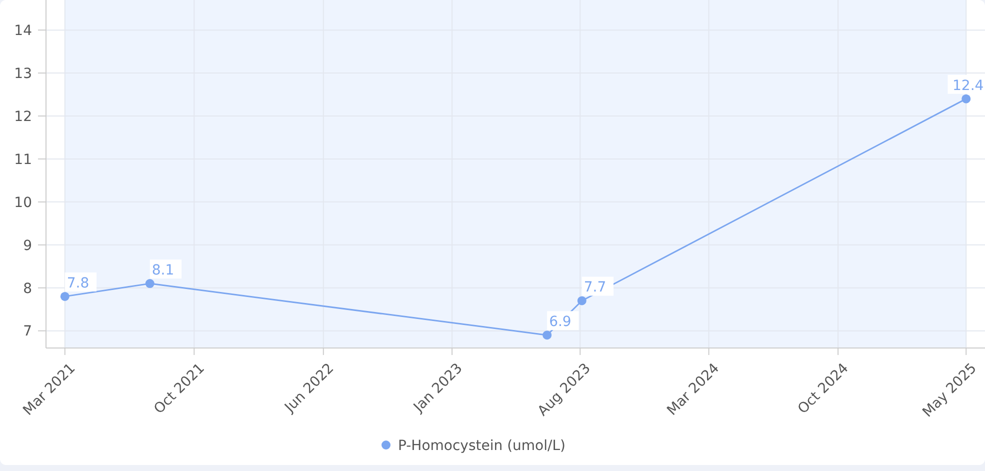 The image size is (985, 471). What do you see at coordinates (482, 446) in the screenshot?
I see `legend-label: P-Homocystein (umol/L)` at bounding box center [482, 446].